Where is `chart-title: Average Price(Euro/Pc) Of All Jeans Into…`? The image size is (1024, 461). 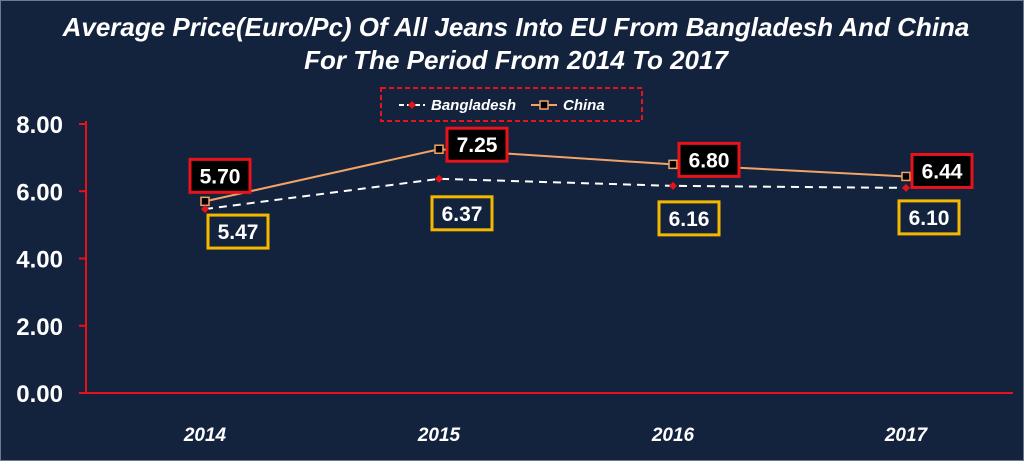 chart-title: Average Price(Euro/Pc) Of All Jeans Into… is located at coordinates (516, 43).